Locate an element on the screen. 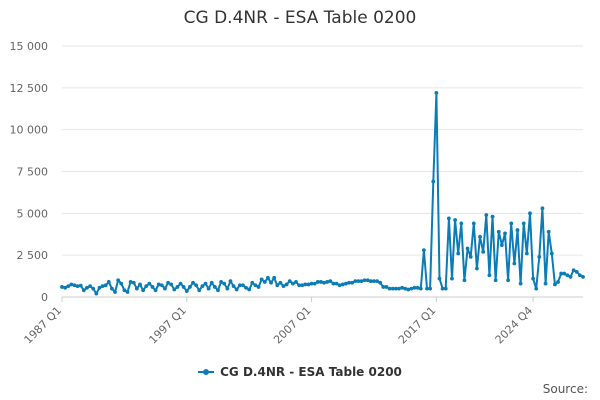 The width and height of the screenshot is (600, 400). legend-marker-icon is located at coordinates (206, 372).